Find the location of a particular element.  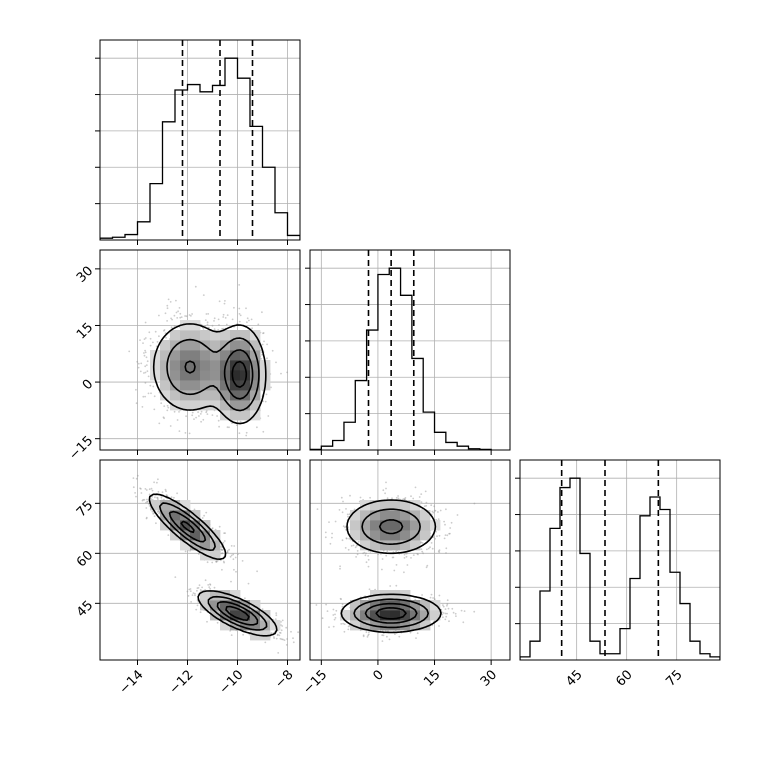

panel-content is located at coordinates (200, 560).